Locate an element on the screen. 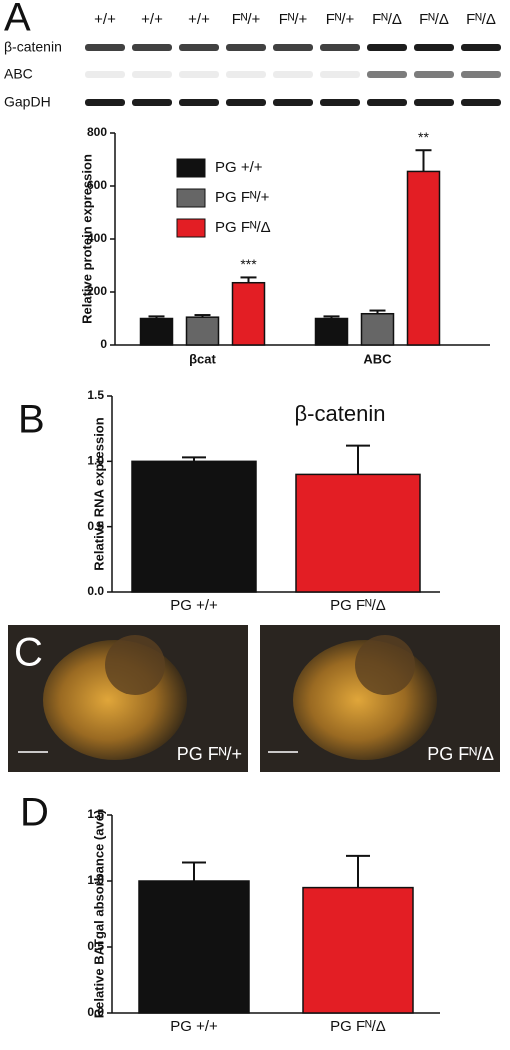 The height and width of the screenshot is (1050, 510). blot-row-label: ABC is located at coordinates (18, 74).